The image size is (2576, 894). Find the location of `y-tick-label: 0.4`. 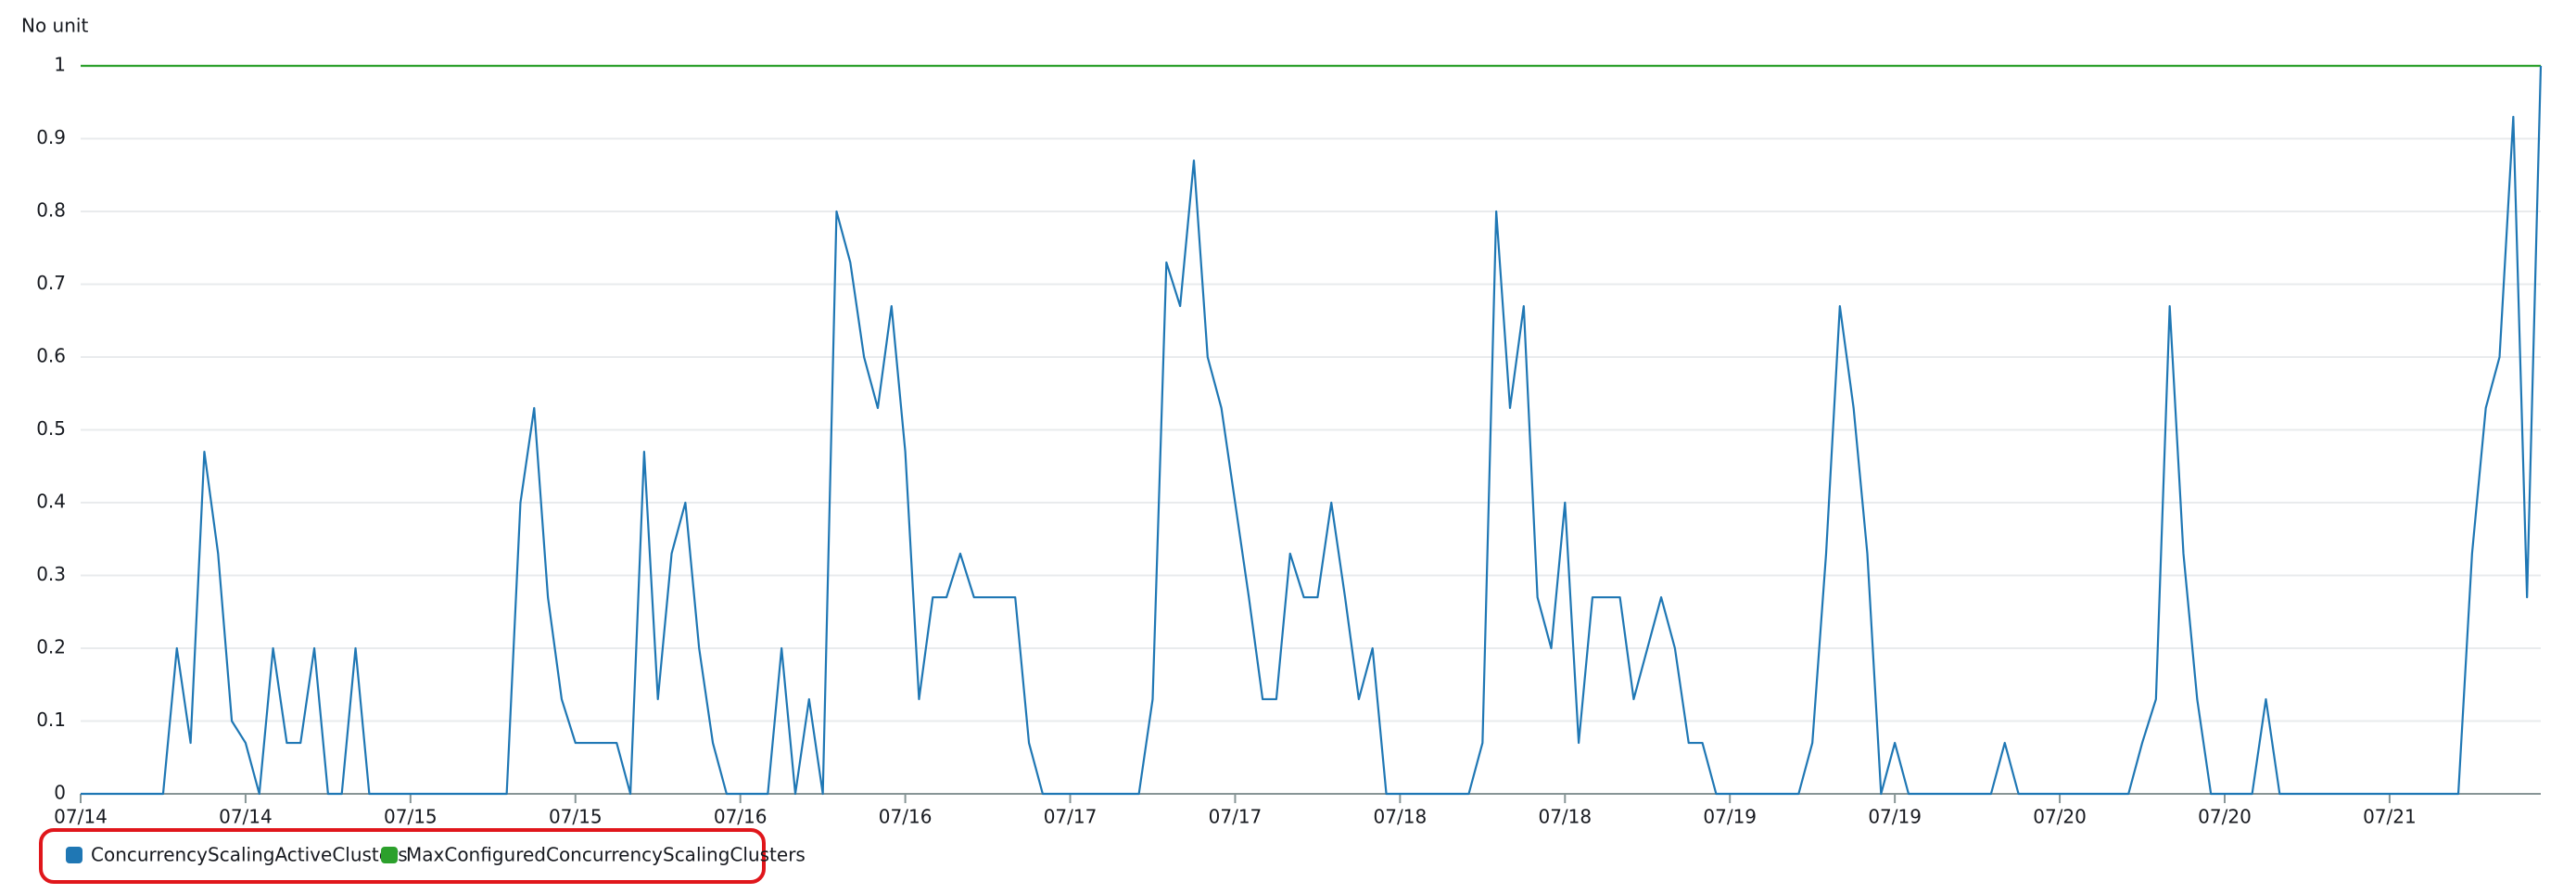

y-tick-label: 0.4 is located at coordinates (51, 502).